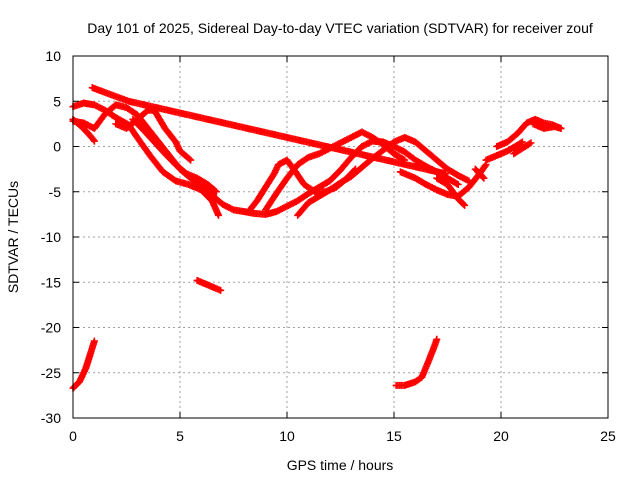 Image resolution: width=640 pixels, height=485 pixels. Describe the element at coordinates (73, 436) in the screenshot. I see `x-tick-label: 0` at that location.